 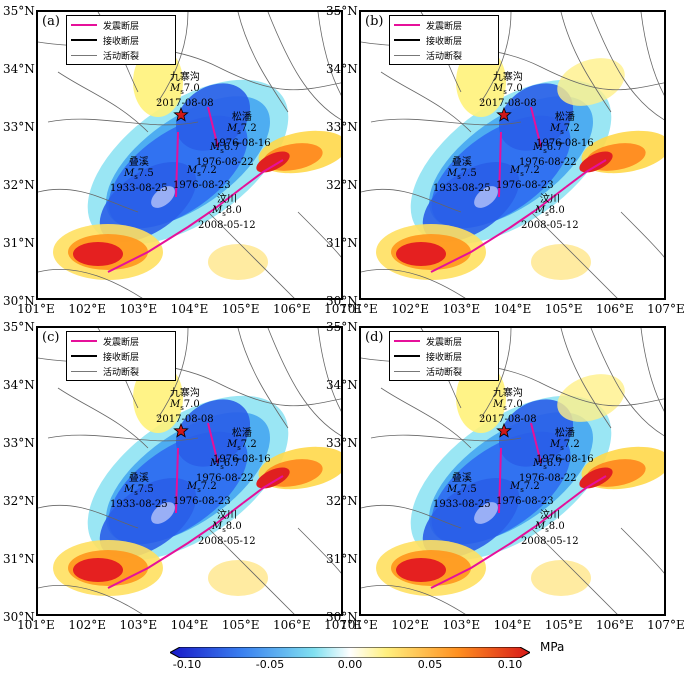 I want to click on map-legend: 发震断层 接收断层活动断裂, so click(x=444, y=40).